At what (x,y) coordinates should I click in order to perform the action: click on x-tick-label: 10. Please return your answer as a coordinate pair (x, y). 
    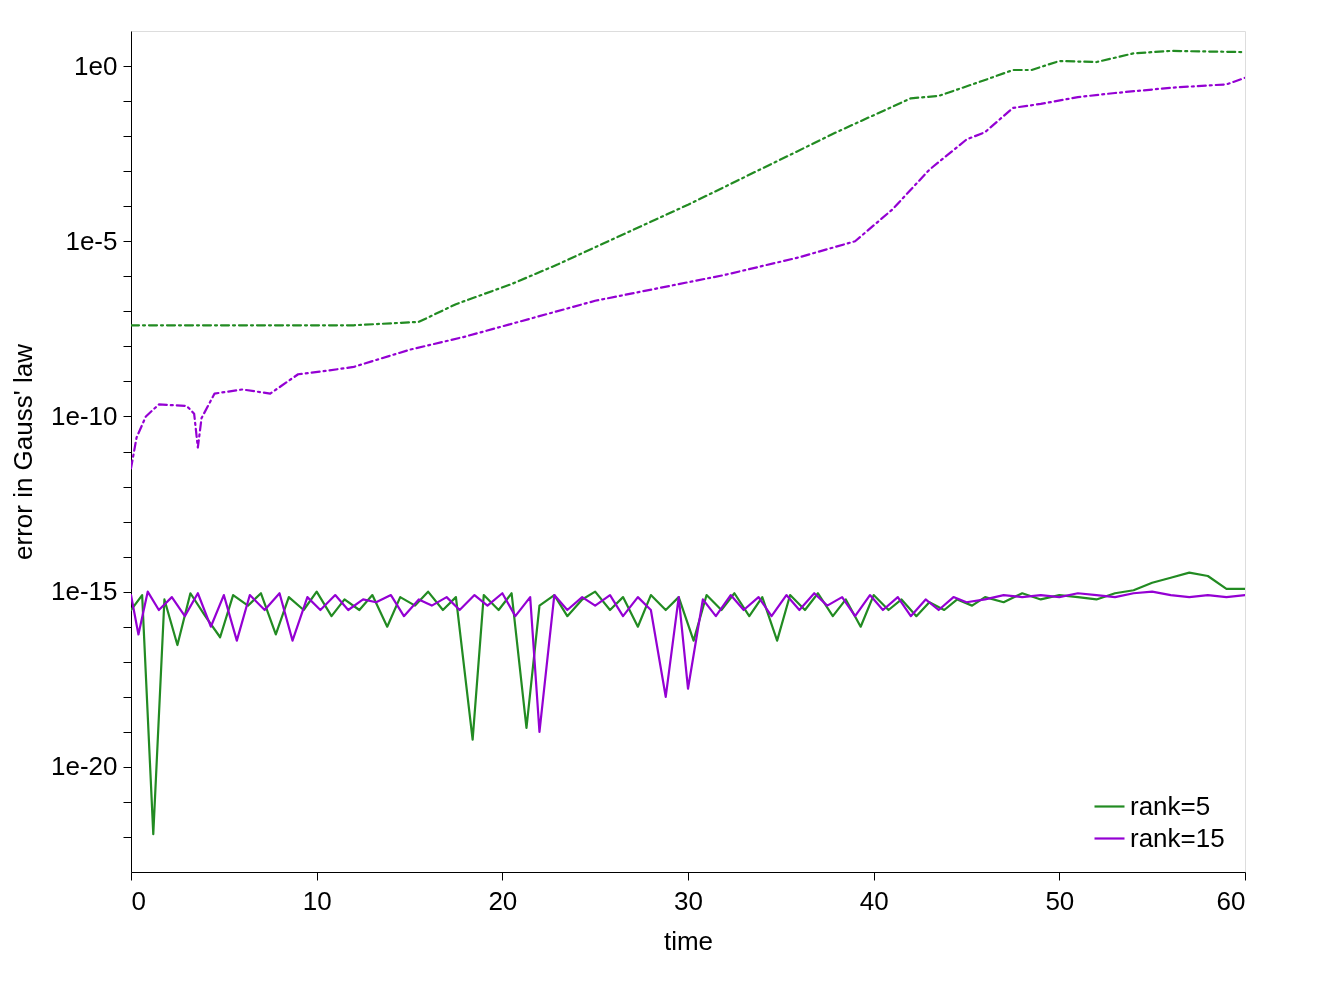
    Looking at the image, I should click on (317, 900).